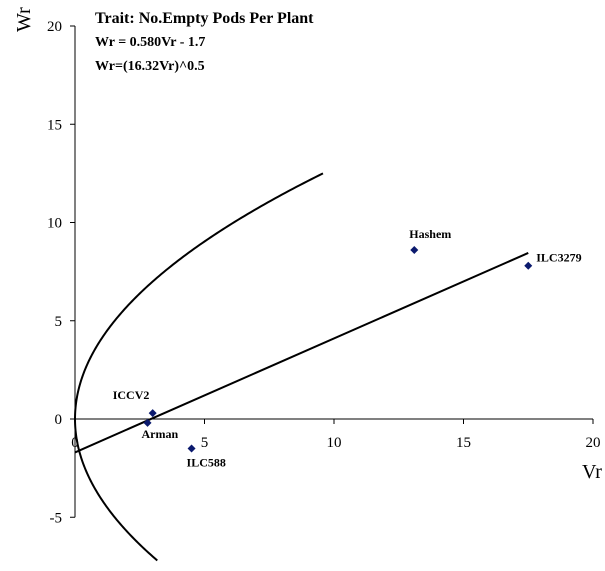 This screenshot has width=605, height=571. I want to click on x-tick-label: 5, so click(205, 443).